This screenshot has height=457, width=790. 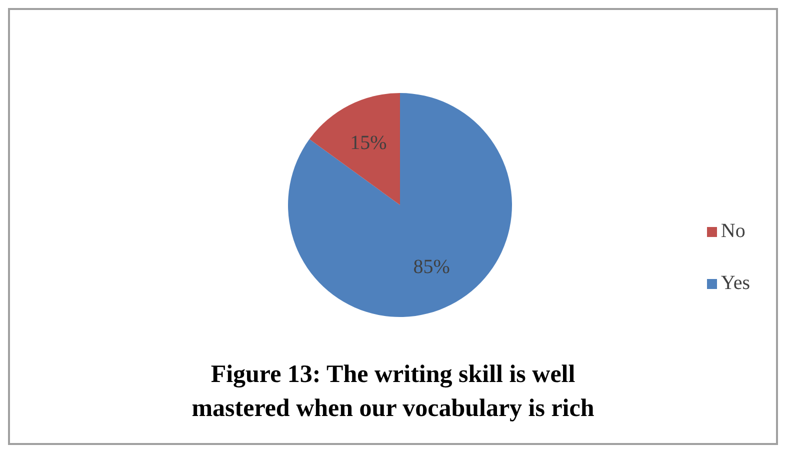 I want to click on legend-label: No, so click(x=733, y=231).